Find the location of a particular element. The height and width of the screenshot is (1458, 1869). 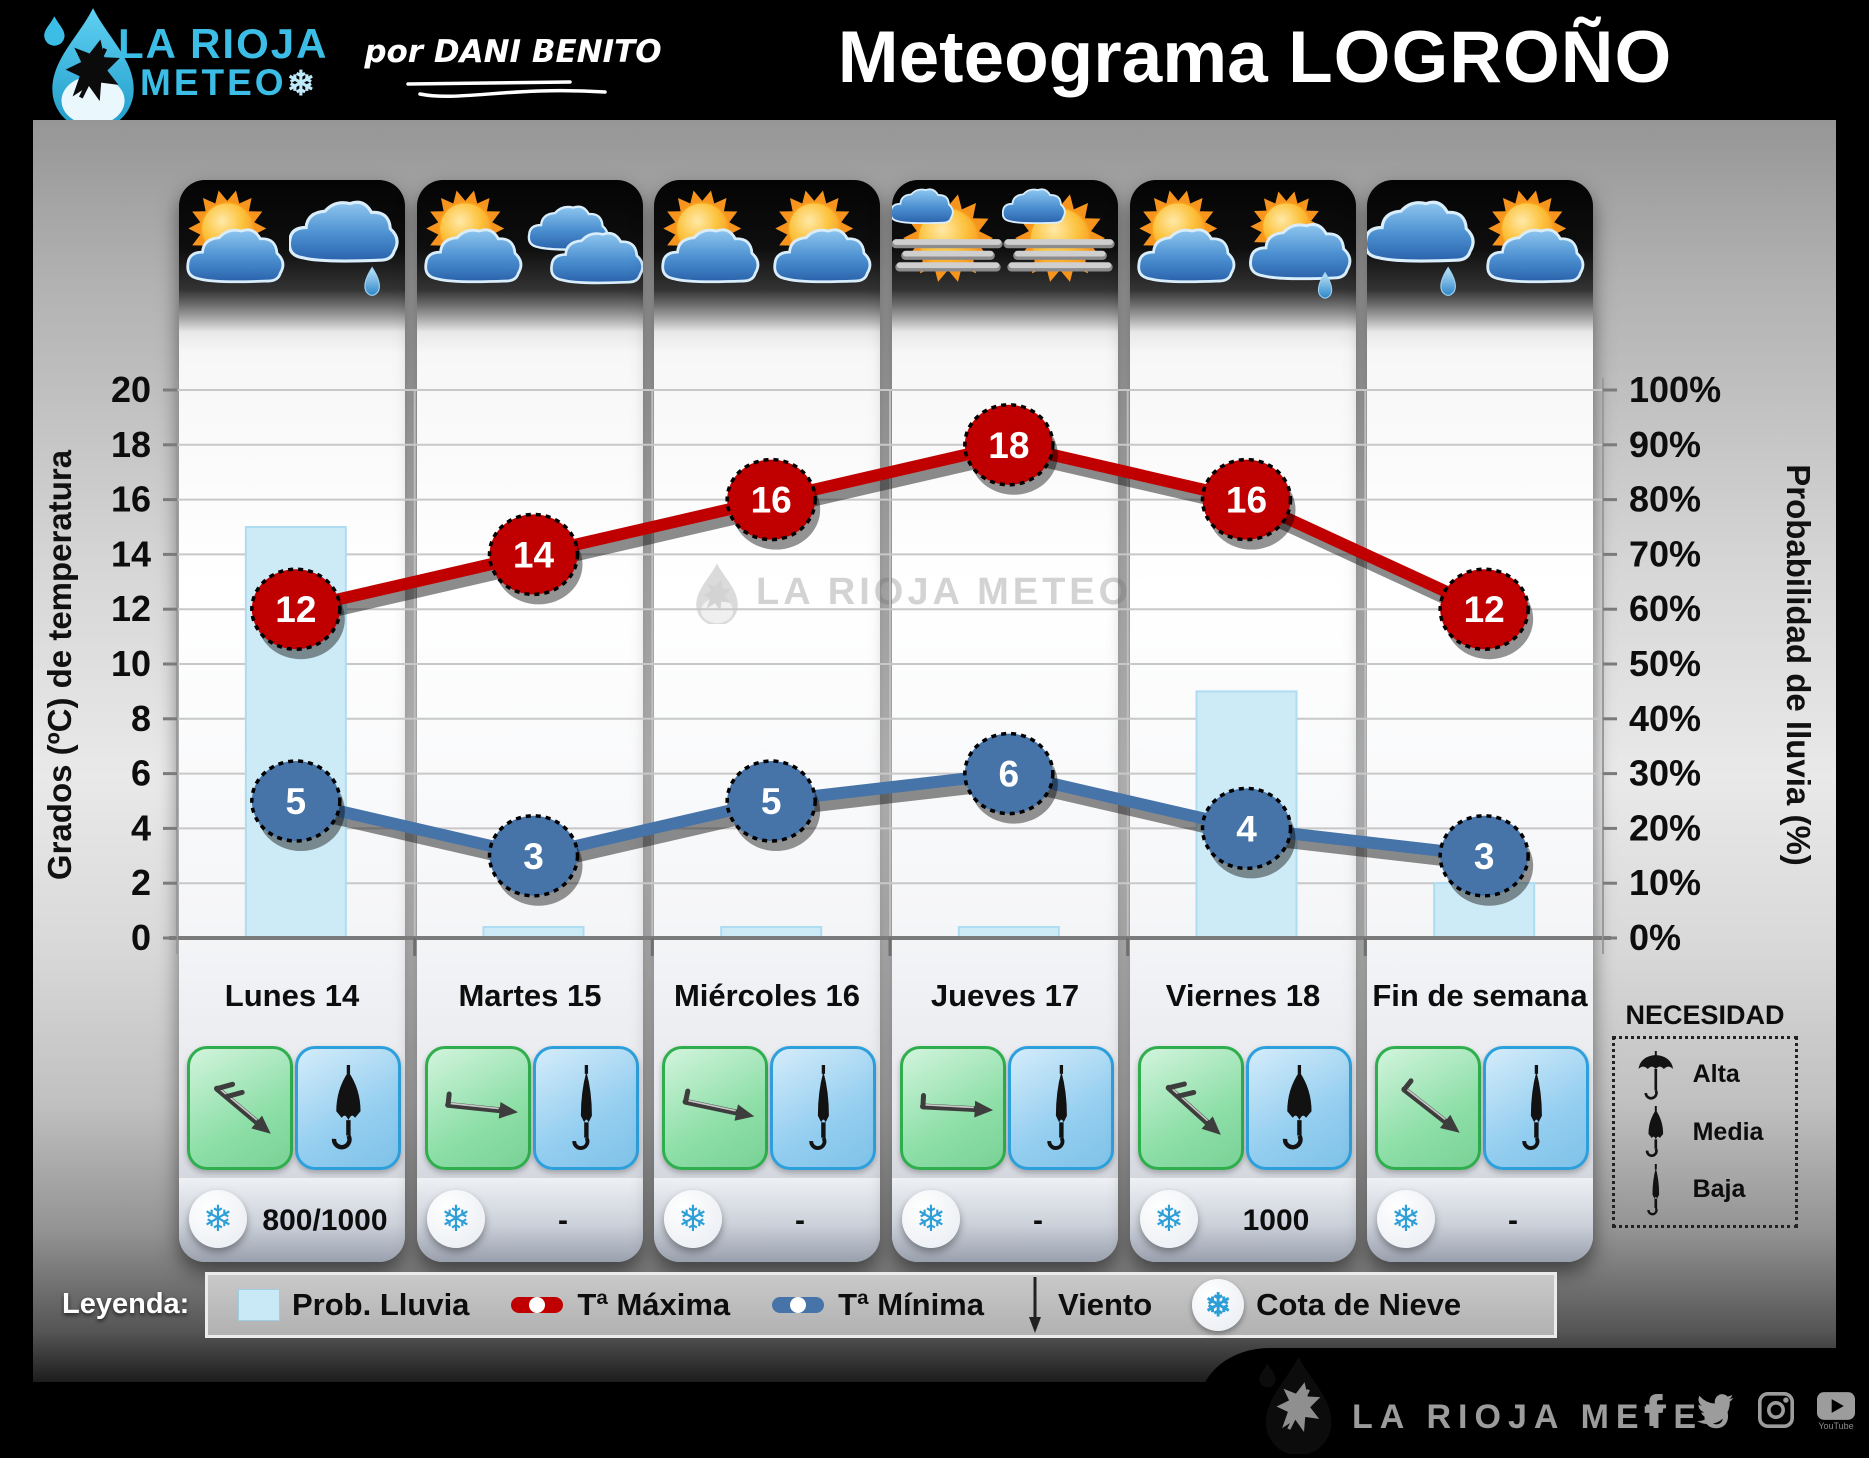

legend-item-label: Tª Máxima is located at coordinates (654, 1304).